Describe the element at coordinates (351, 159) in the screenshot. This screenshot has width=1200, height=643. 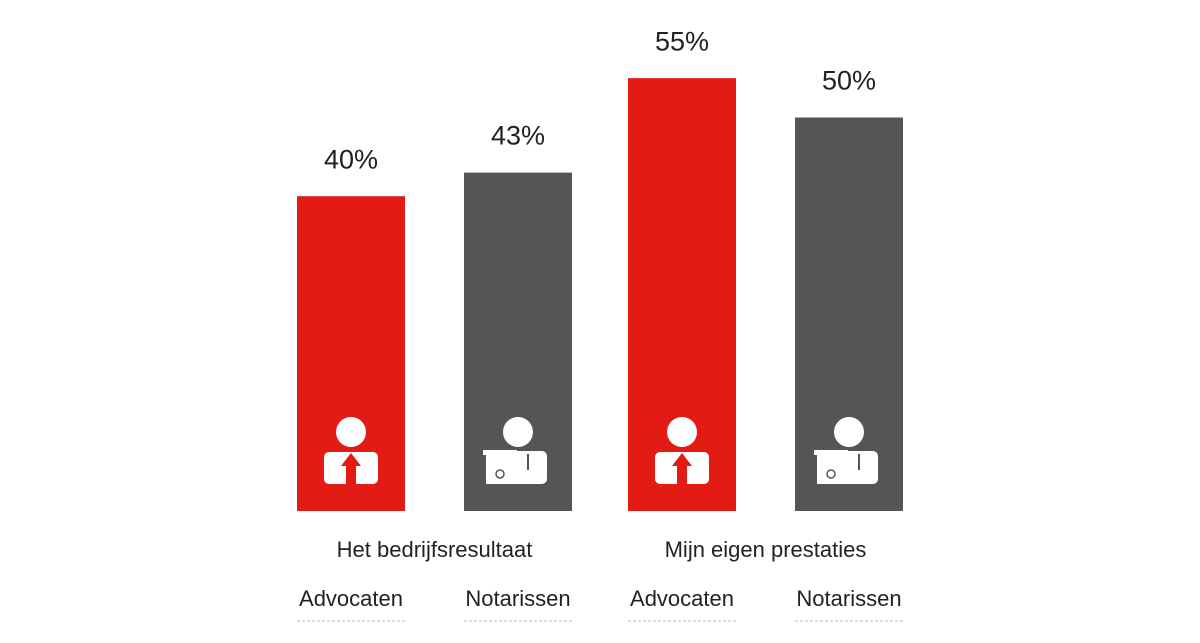
I see `value-label: 40%` at that location.